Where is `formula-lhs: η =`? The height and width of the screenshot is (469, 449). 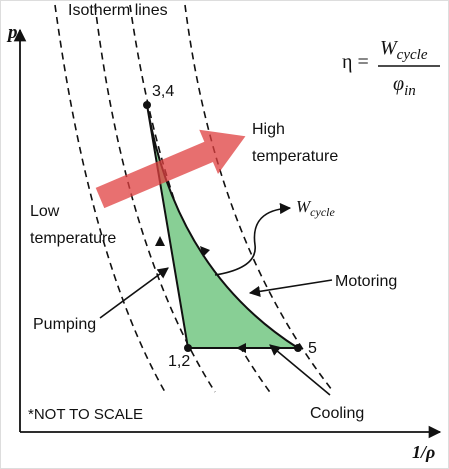
formula-lhs: η = is located at coordinates (355, 62).